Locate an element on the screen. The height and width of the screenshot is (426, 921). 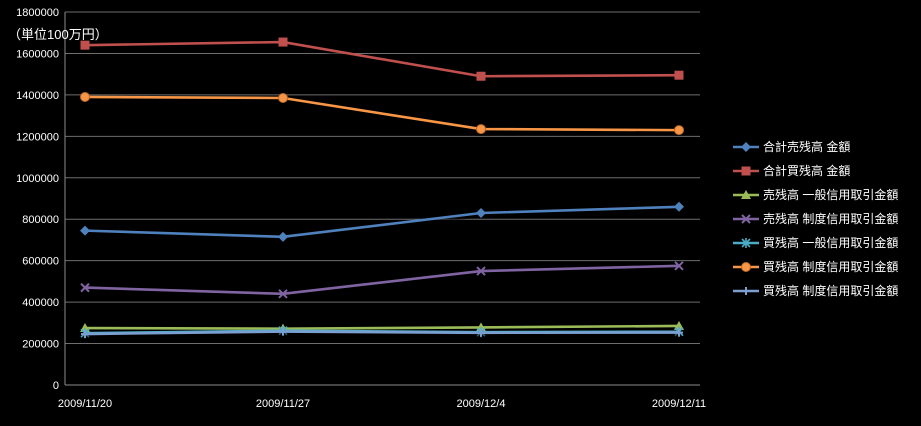
legend-label: 合計買残高 金額 is located at coordinates (807, 171).